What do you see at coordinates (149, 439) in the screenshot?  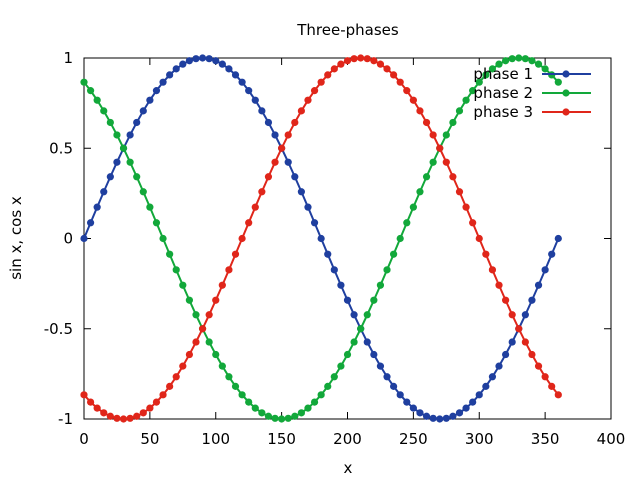 I see `x-tick-label: 50` at bounding box center [149, 439].